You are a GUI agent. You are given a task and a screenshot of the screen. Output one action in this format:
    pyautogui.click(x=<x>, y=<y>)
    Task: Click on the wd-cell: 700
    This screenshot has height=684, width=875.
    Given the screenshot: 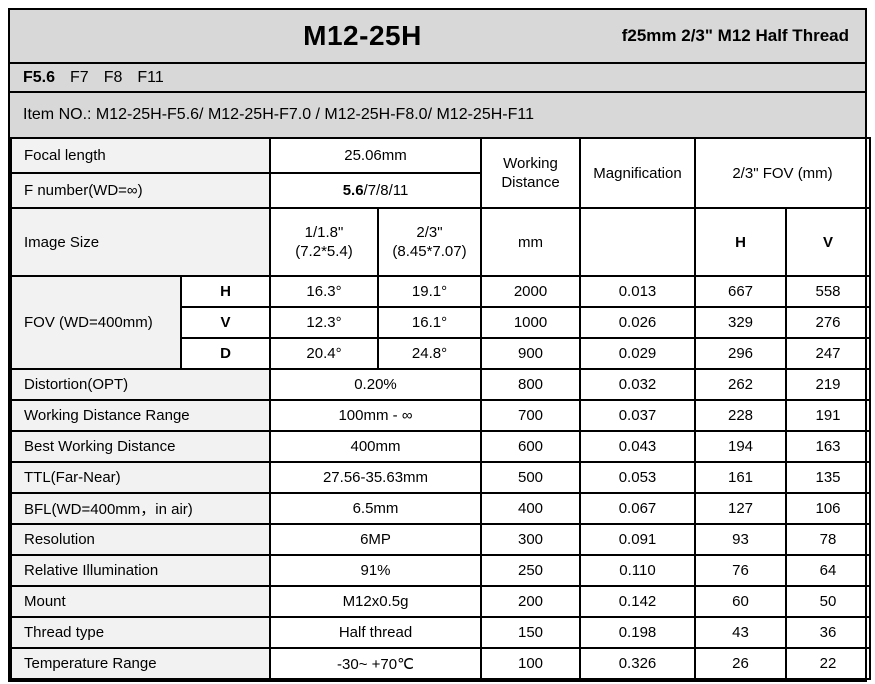 What is the action you would take?
    pyautogui.click(x=530, y=415)
    